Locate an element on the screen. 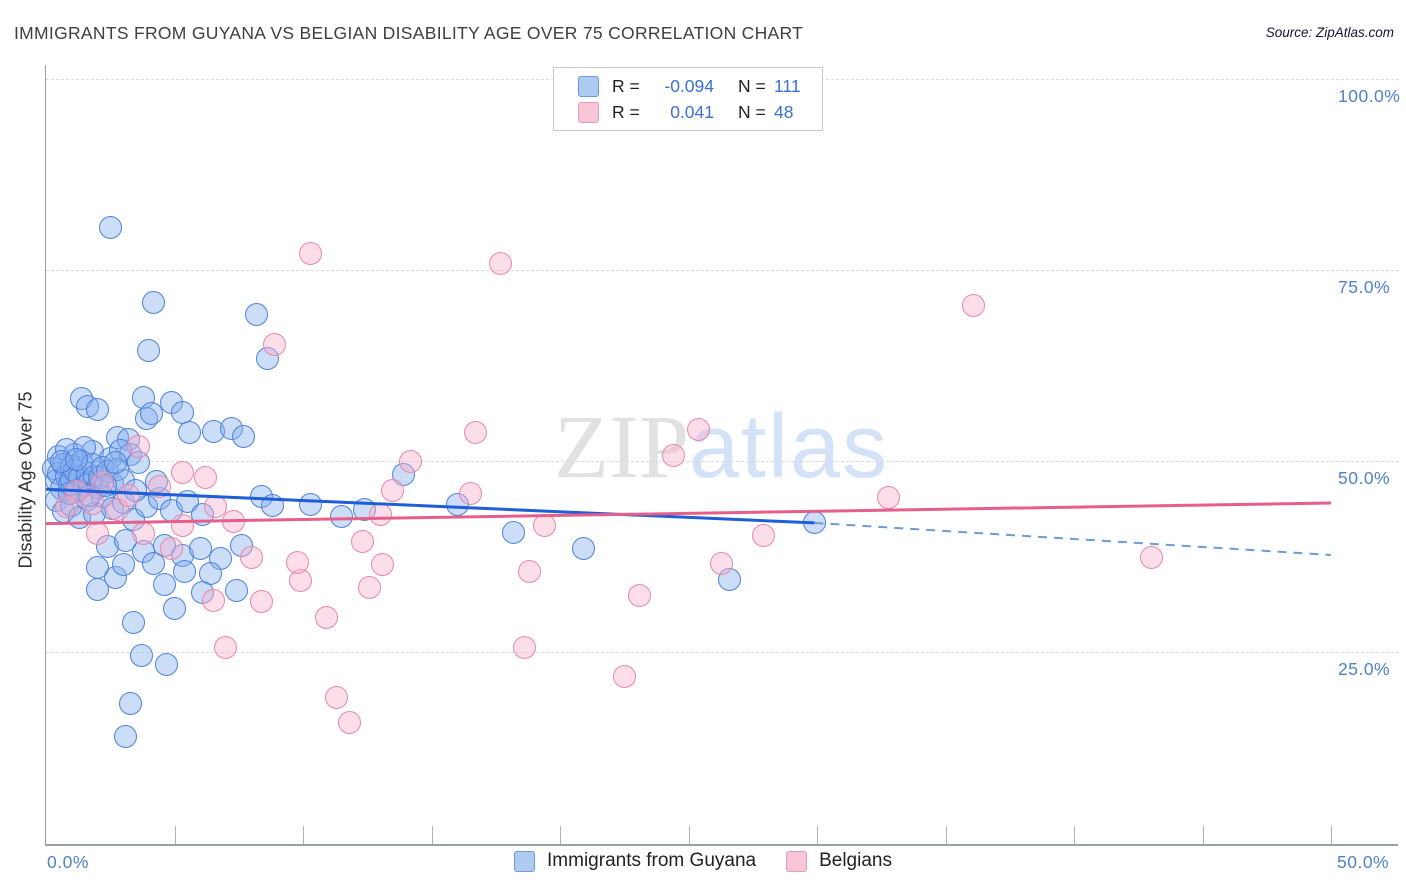 The height and width of the screenshot is (892, 1406). legend-row-guyana: R = -0.094 N = 111 is located at coordinates (700, 86).